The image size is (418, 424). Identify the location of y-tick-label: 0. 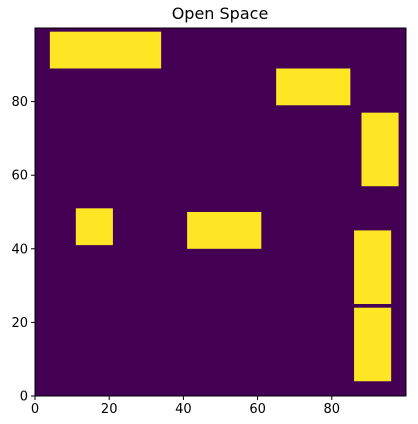
(24, 397).